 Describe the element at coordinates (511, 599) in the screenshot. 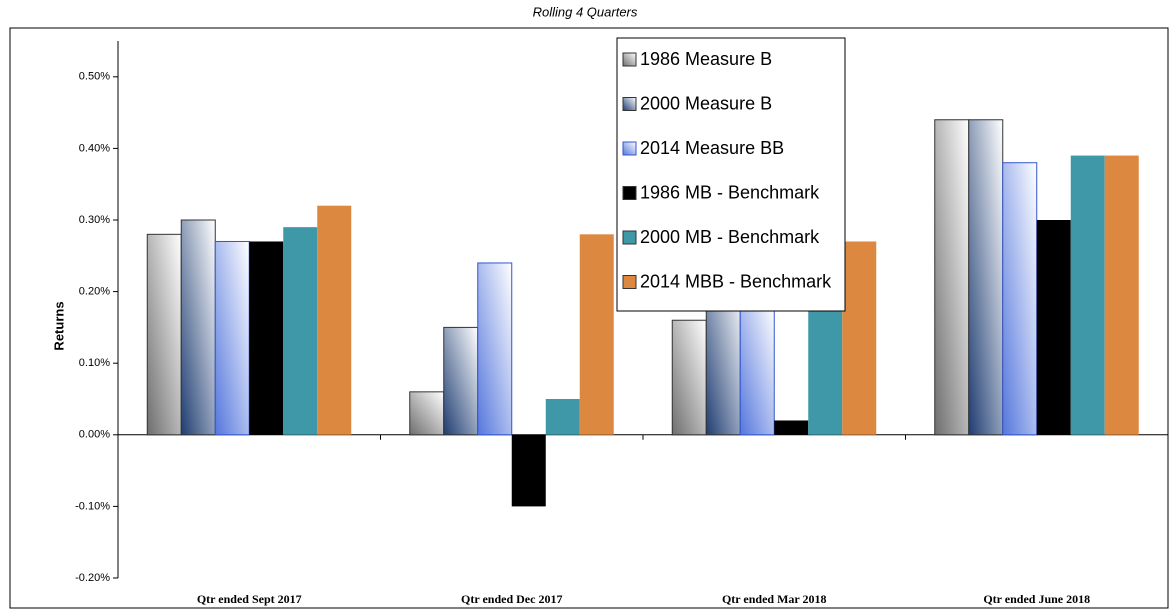

I see `x-tick-label: Qtr ended Dec 2017` at that location.